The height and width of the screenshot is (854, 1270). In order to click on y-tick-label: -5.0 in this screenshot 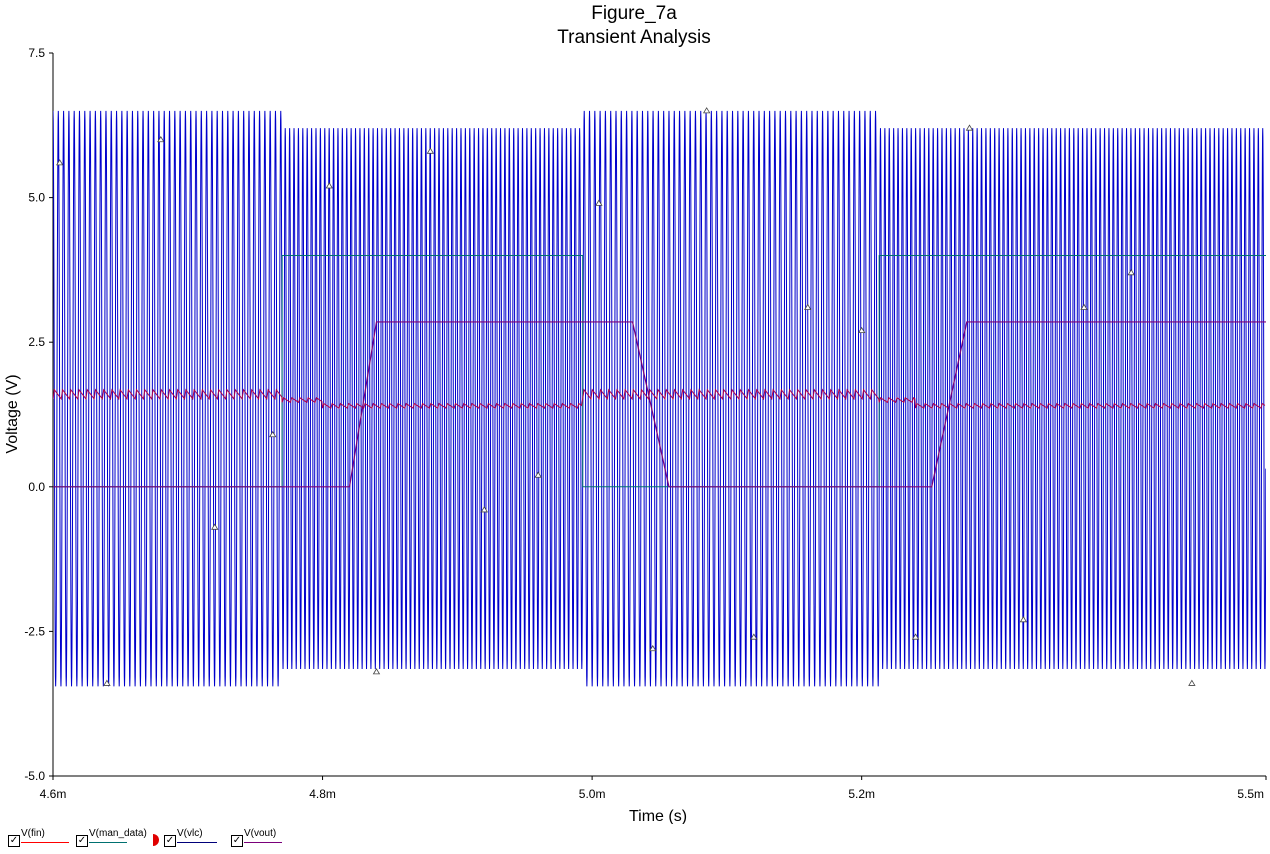, I will do `click(34, 776)`.